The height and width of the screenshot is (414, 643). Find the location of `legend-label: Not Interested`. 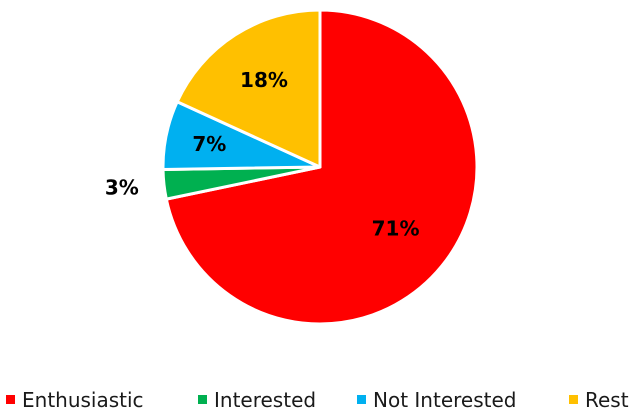

legend-label: Not Interested is located at coordinates (444, 400).